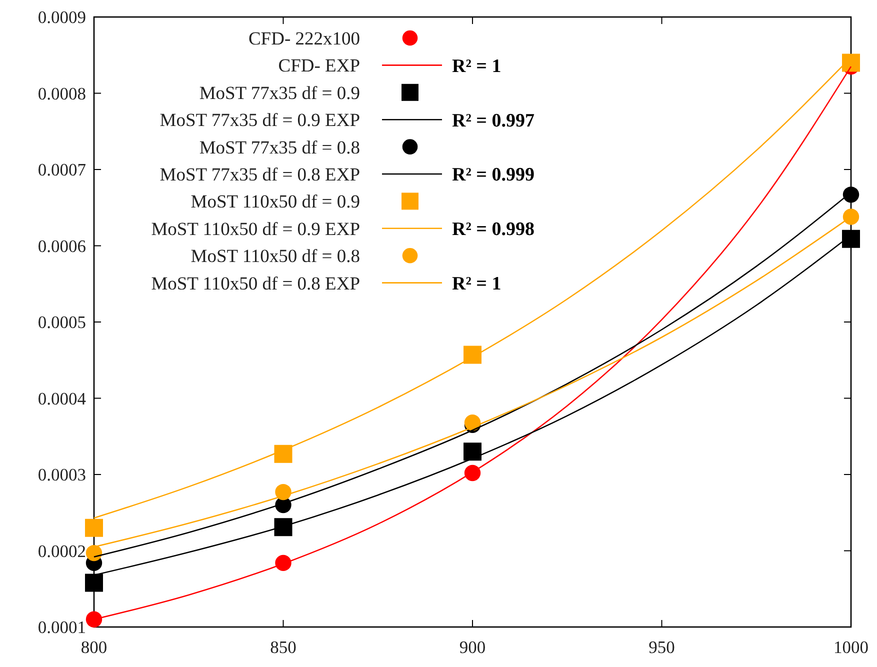  What do you see at coordinates (255, 284) in the screenshot?
I see `legend-label: MoST 110x50 df = 0.8 EXP` at bounding box center [255, 284].